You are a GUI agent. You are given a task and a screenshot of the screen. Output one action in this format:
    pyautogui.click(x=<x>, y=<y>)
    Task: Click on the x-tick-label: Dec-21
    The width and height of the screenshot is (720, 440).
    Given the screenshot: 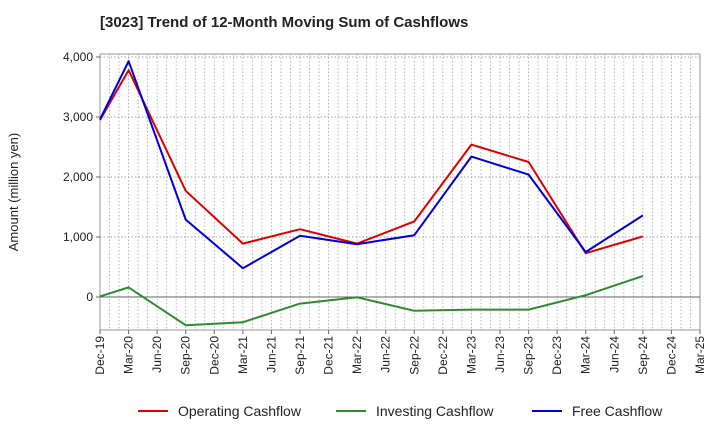 What is the action you would take?
    pyautogui.click(x=329, y=355)
    